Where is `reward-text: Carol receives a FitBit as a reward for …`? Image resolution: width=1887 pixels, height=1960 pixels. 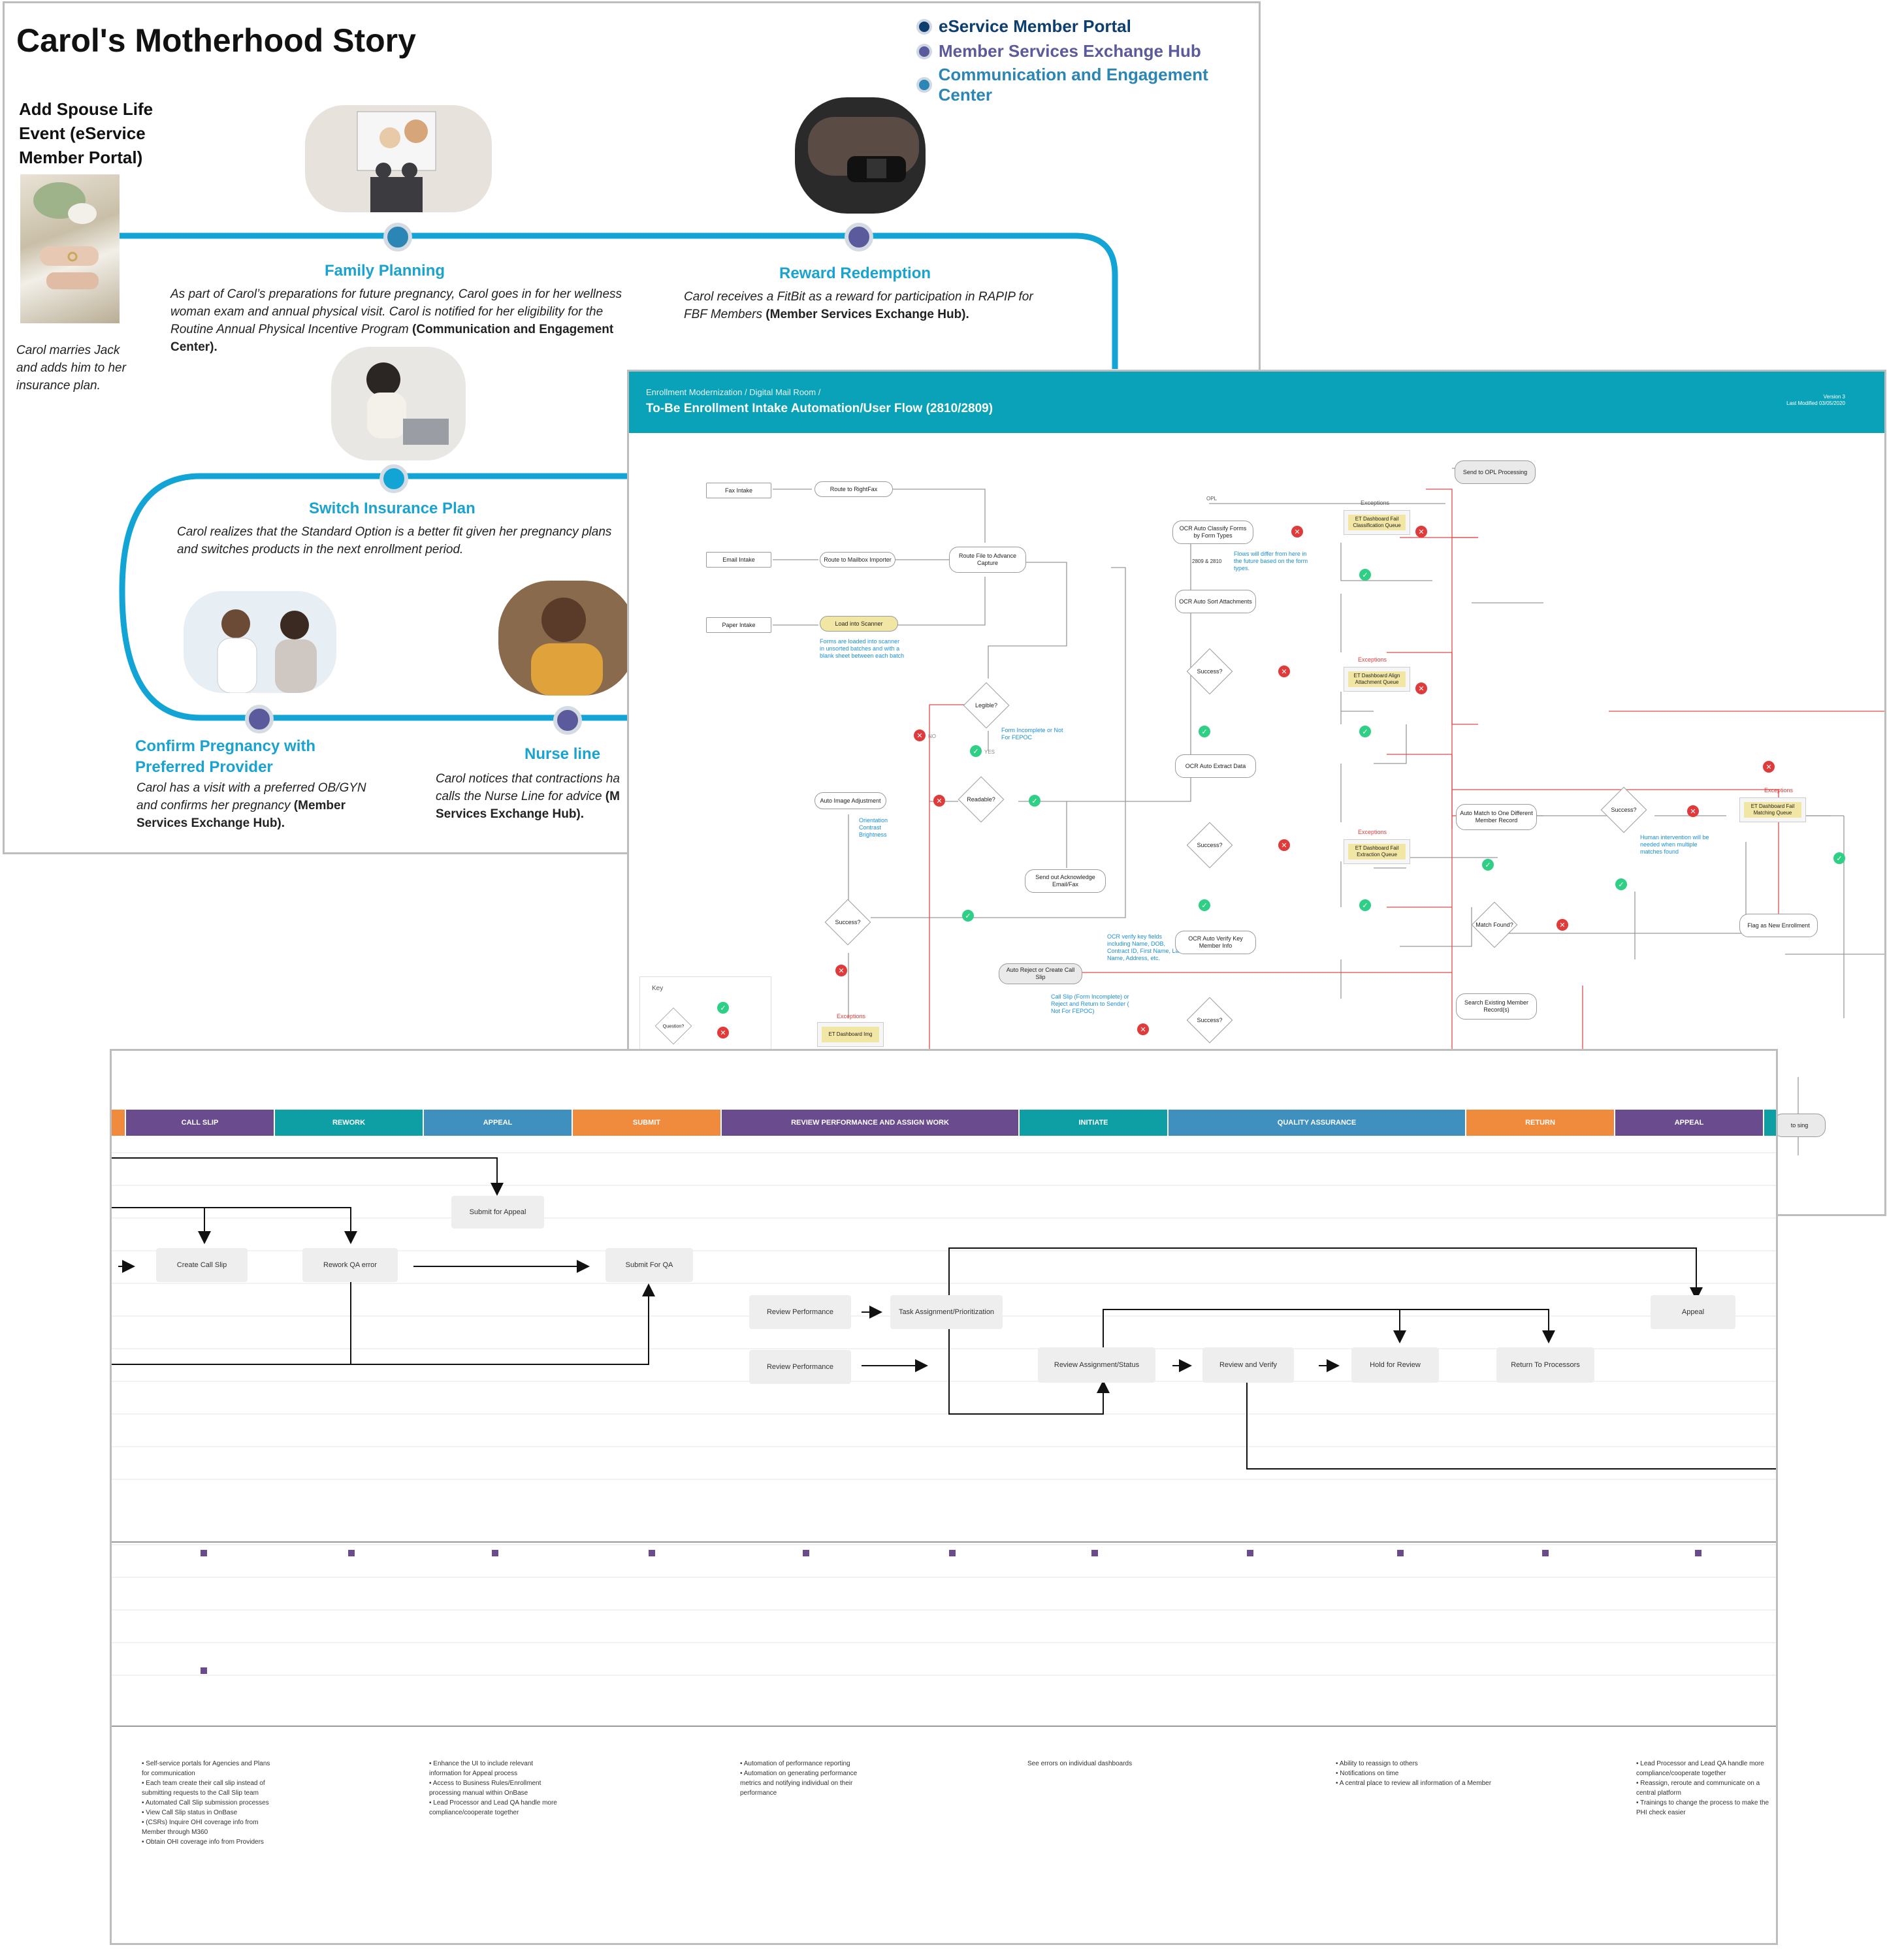
reward-text: Carol receives a FitBit as a reward for … is located at coordinates (867, 306).